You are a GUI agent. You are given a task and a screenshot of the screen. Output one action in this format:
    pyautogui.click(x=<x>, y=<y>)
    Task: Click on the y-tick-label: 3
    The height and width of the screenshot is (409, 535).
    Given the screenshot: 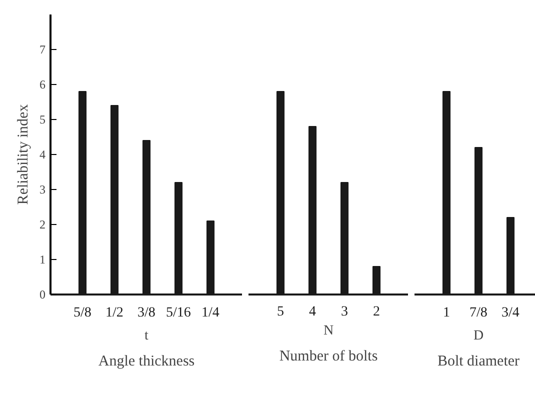 What is the action you would take?
    pyautogui.click(x=43, y=189)
    